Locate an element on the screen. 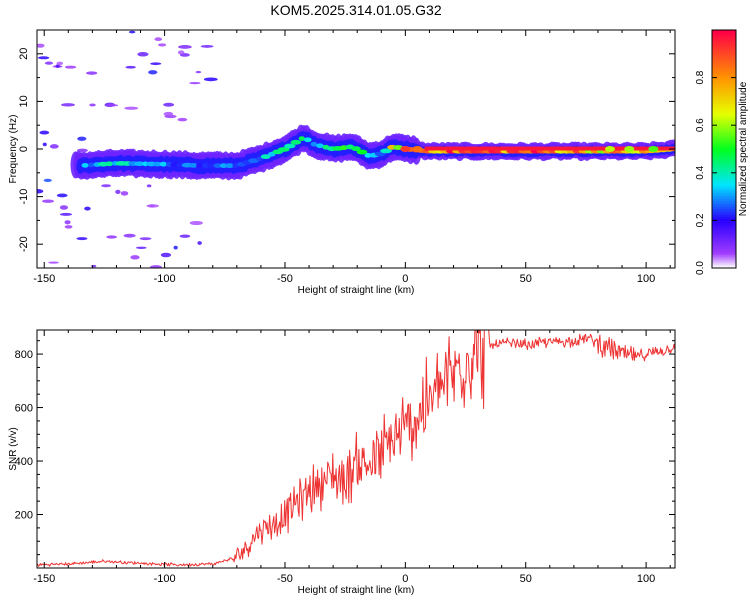 The image size is (750, 600). colorbar-tick-label: 0.0 is located at coordinates (700, 268).